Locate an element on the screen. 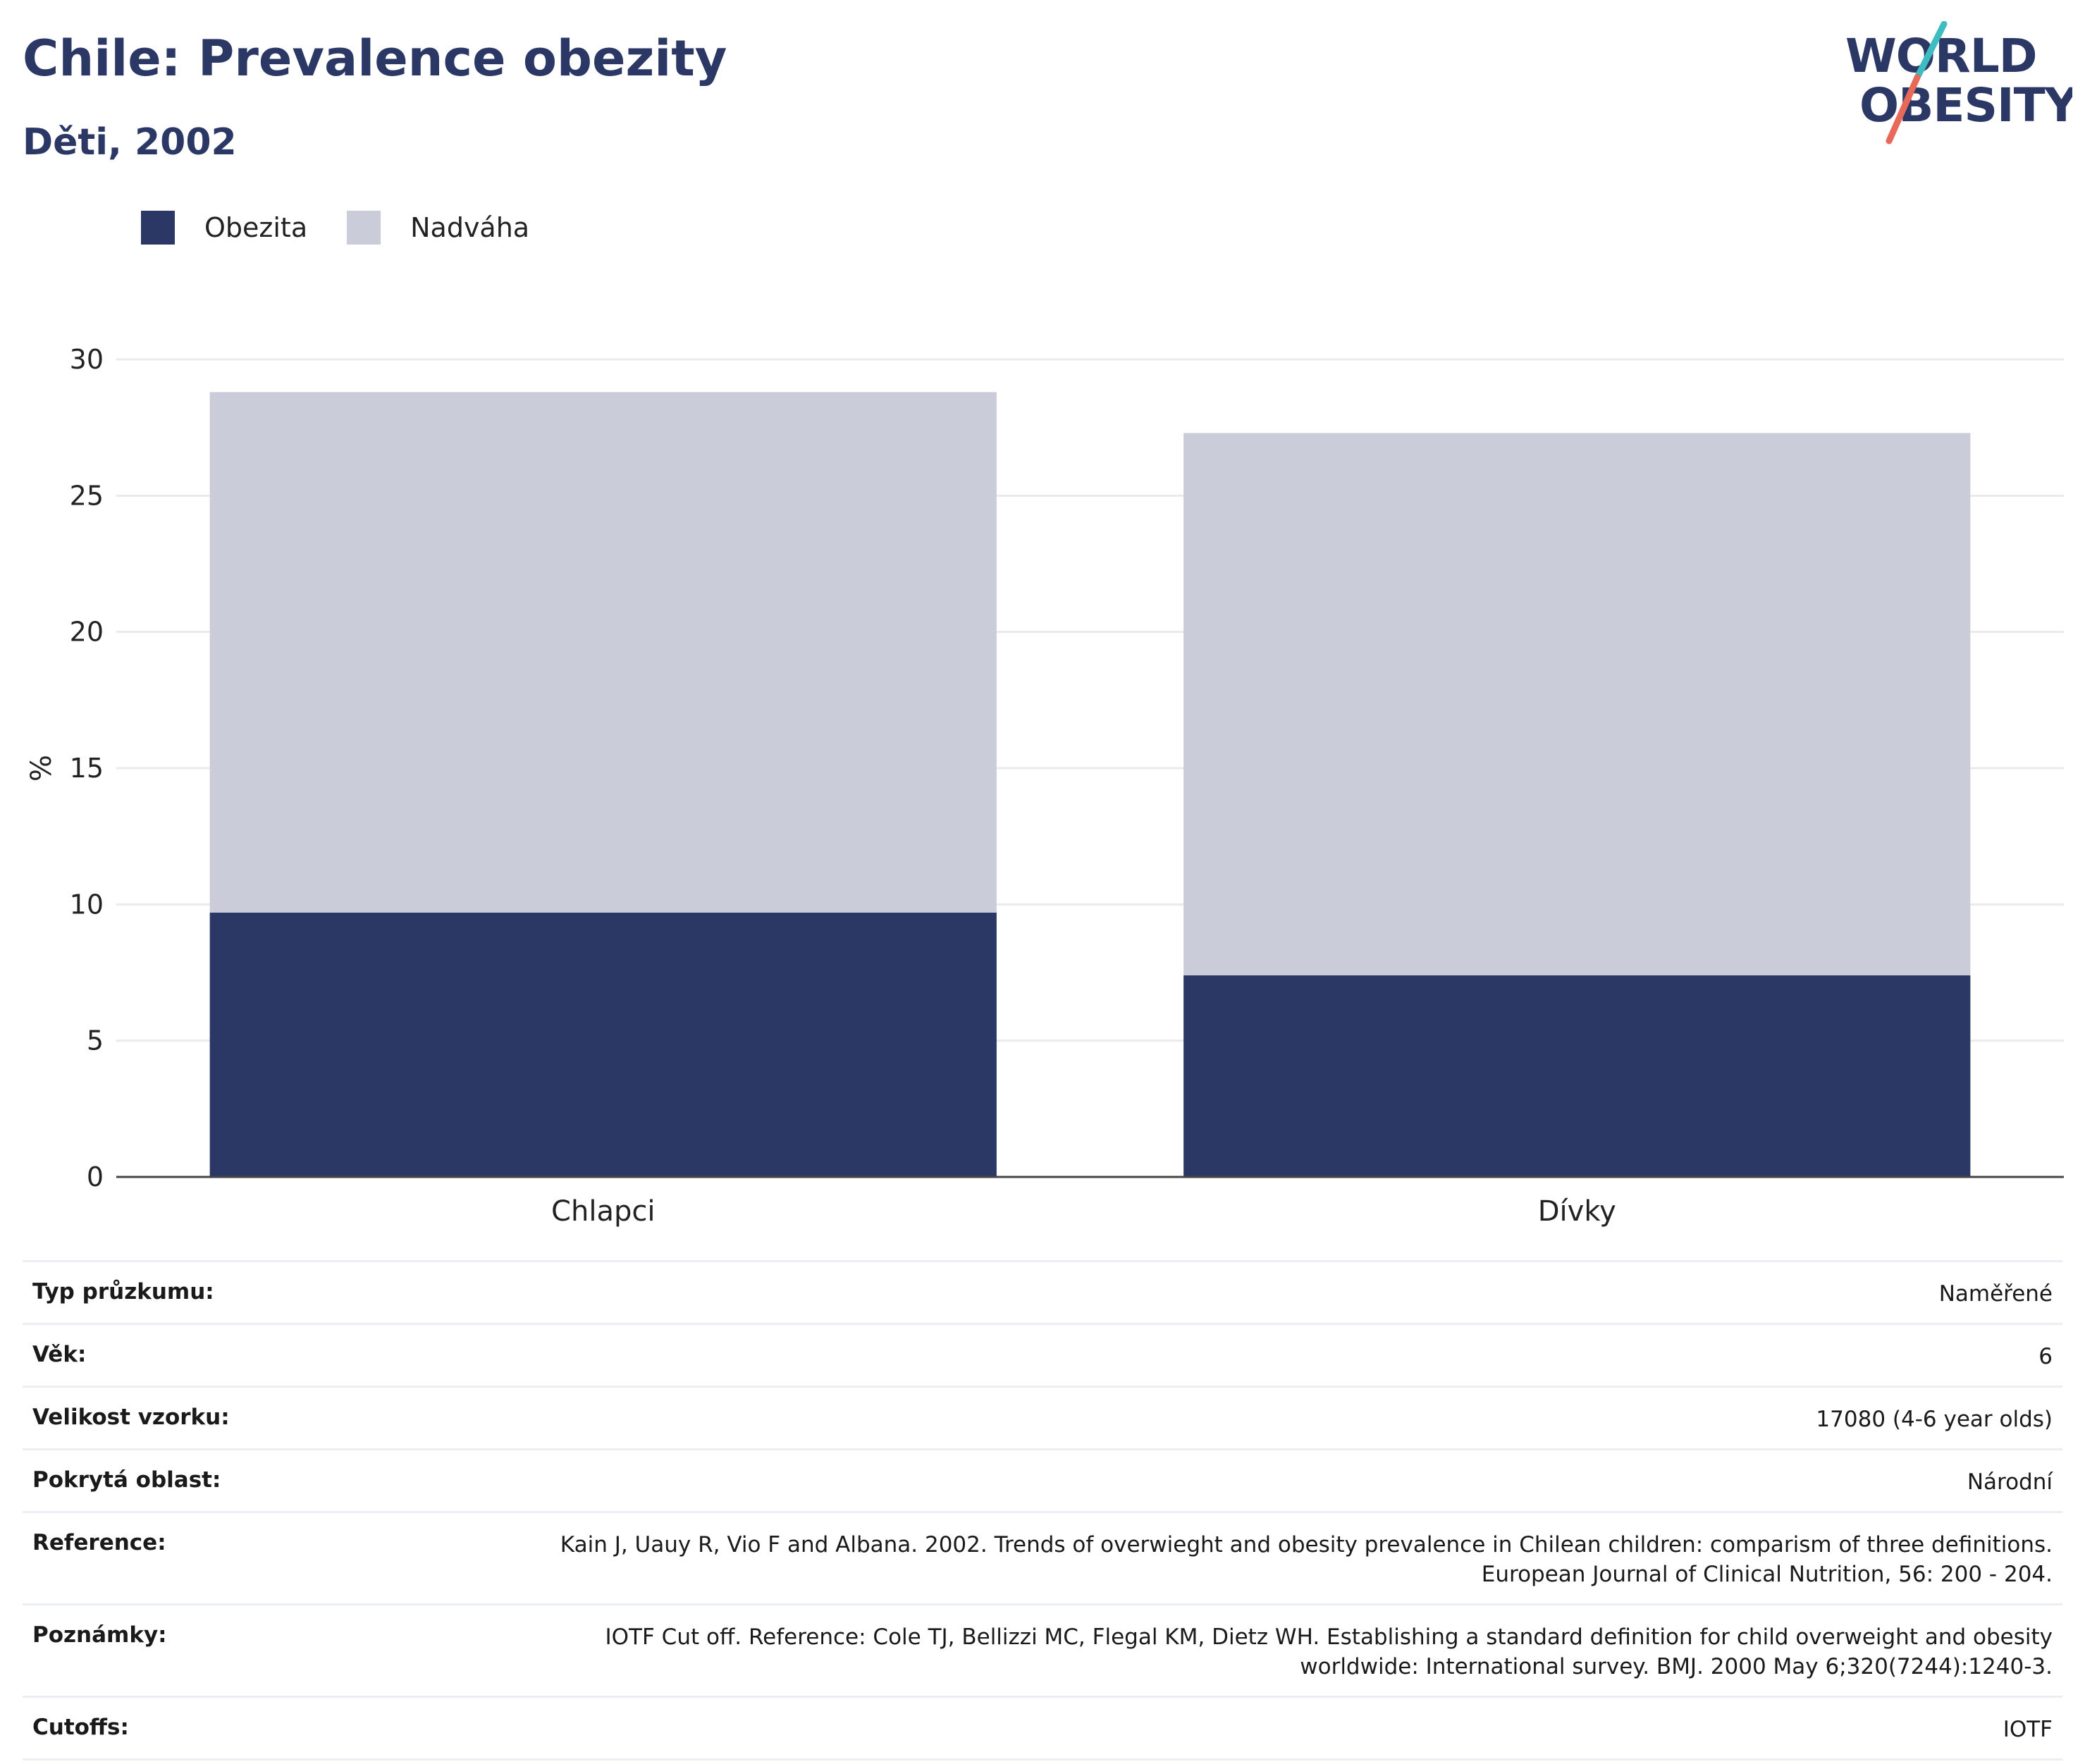  world-obesity-logo: WORLD OBESITY is located at coordinates (1956, 84).